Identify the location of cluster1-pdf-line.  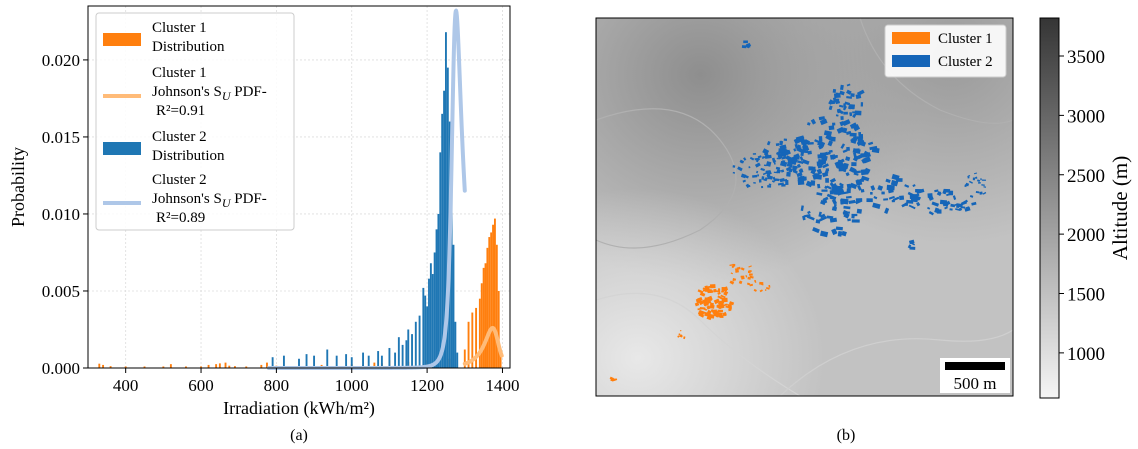
(483, 345).